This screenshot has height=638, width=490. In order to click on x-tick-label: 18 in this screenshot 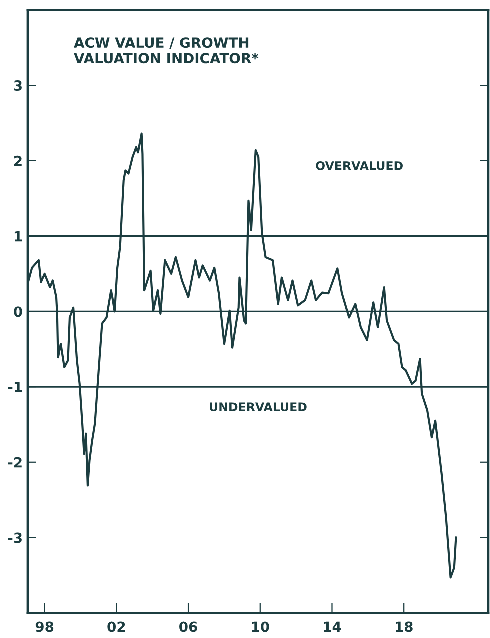, I will do `click(404, 627)`.